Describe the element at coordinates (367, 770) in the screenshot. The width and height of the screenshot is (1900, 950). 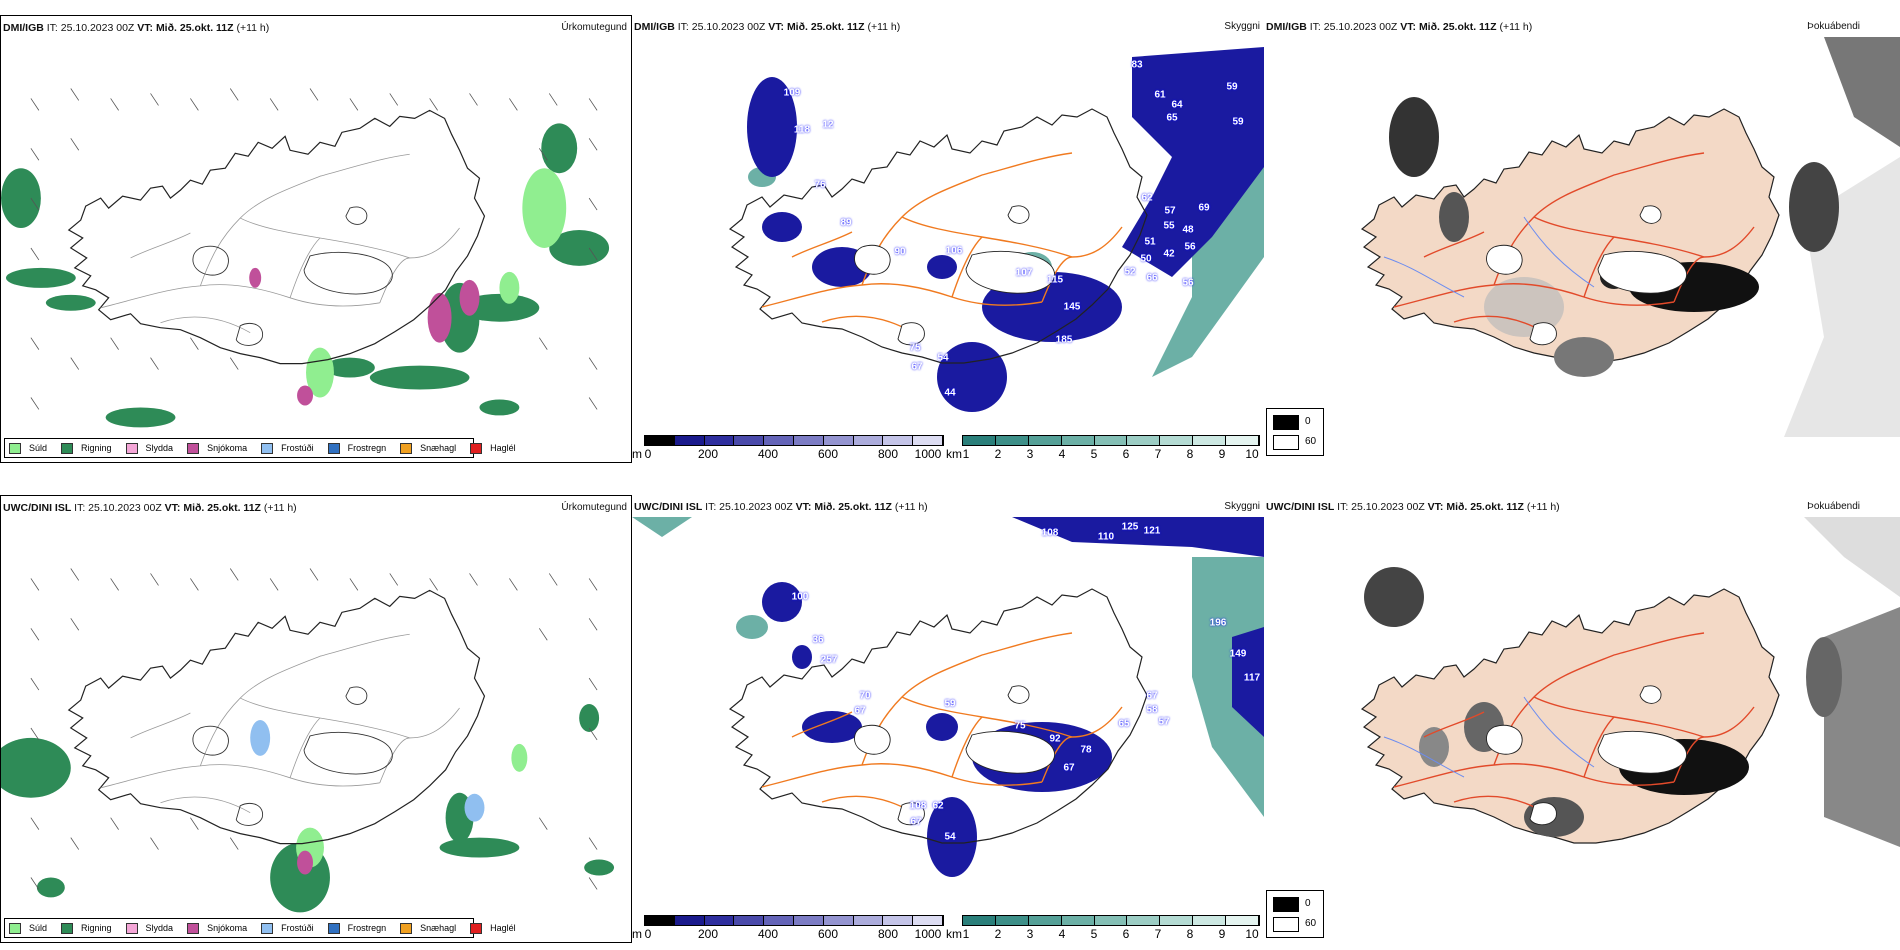
I see `freezing-drizzle-areas` at that location.